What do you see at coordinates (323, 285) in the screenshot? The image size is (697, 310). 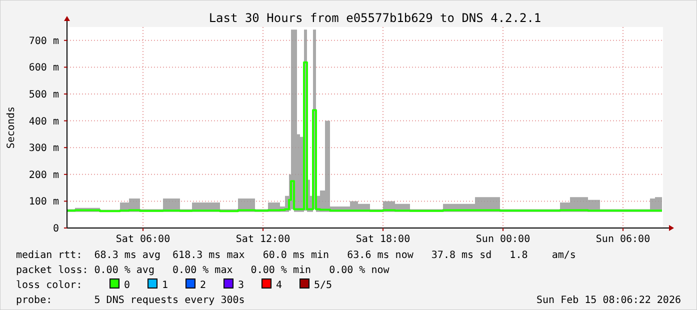 I see `legend-label: 5/5` at bounding box center [323, 285].